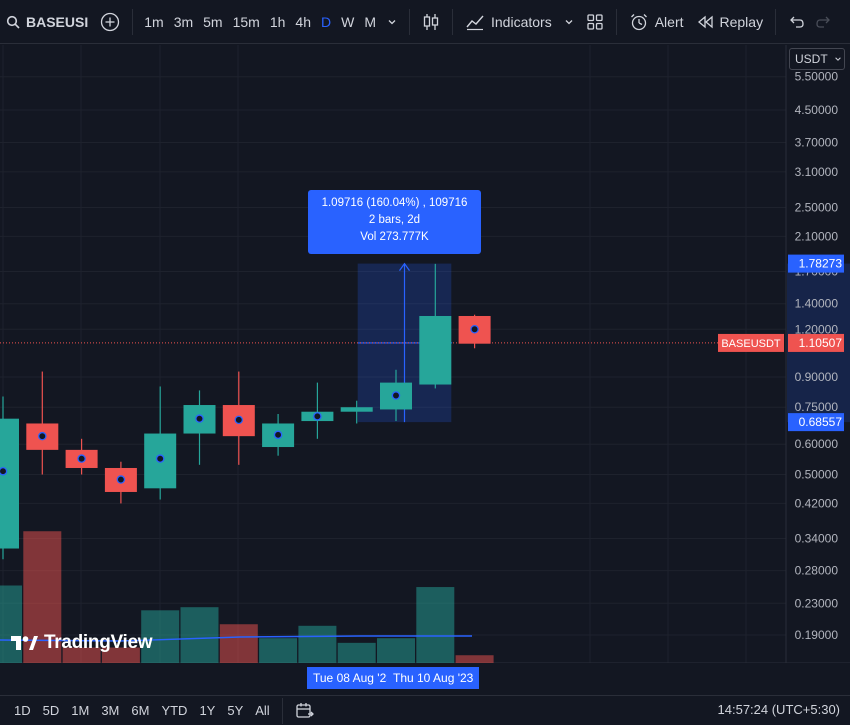 The height and width of the screenshot is (725, 850). I want to click on range-ytd: YTD, so click(174, 710).